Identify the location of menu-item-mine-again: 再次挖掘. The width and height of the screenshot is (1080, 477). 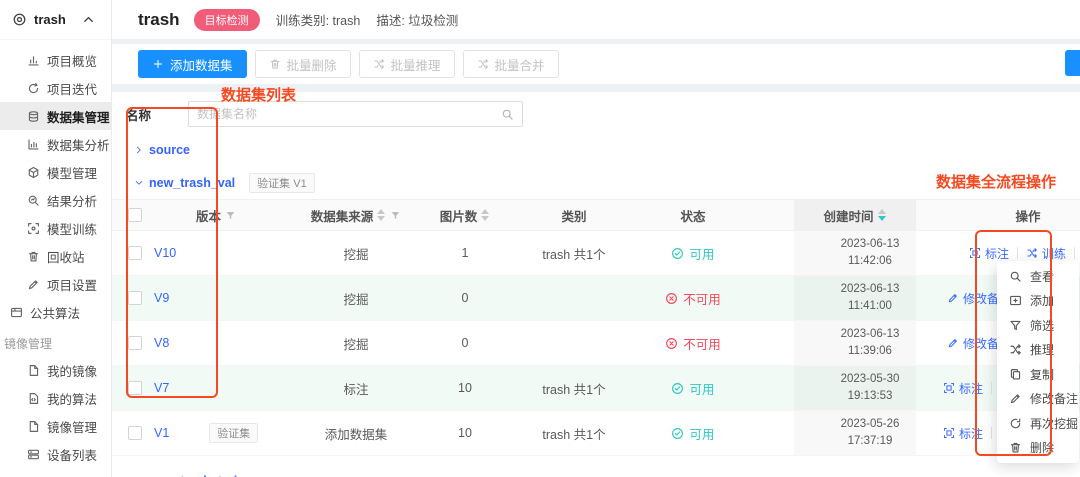
(1038, 423).